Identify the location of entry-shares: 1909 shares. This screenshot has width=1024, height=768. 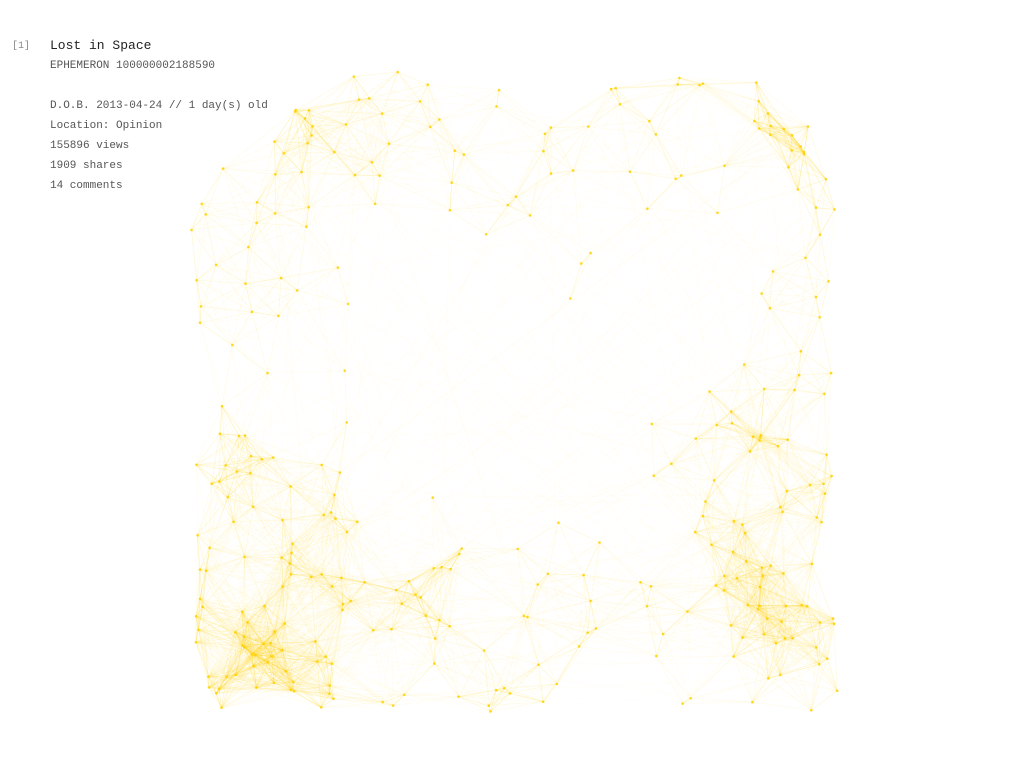
(86, 166).